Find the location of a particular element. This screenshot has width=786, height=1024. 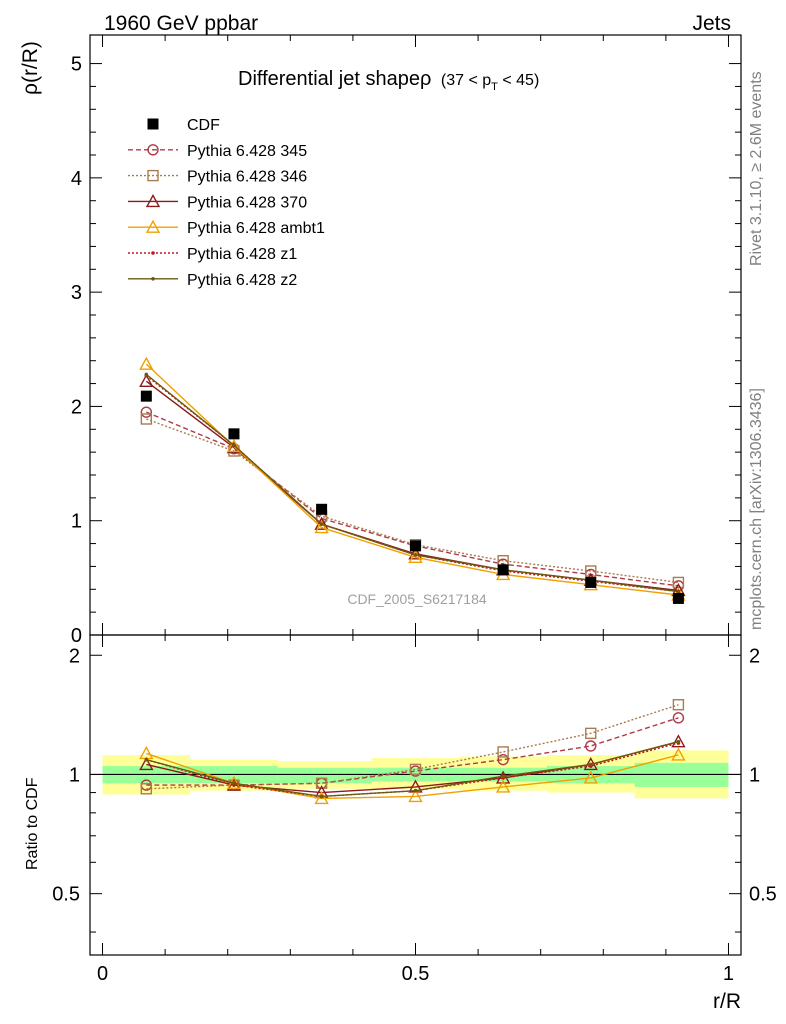

ratio-y-tick-label: 2 is located at coordinates (74, 656).